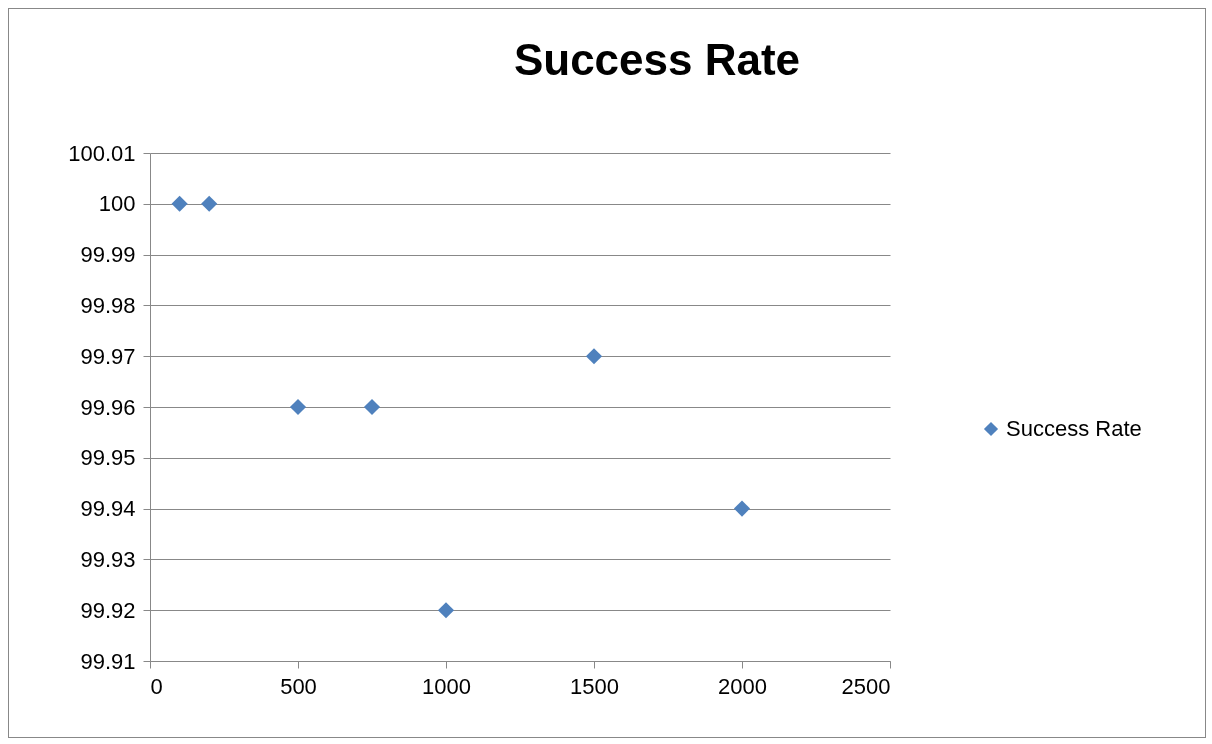 The width and height of the screenshot is (1212, 744). I want to click on y-tick-label: 99.96, so click(108, 407).